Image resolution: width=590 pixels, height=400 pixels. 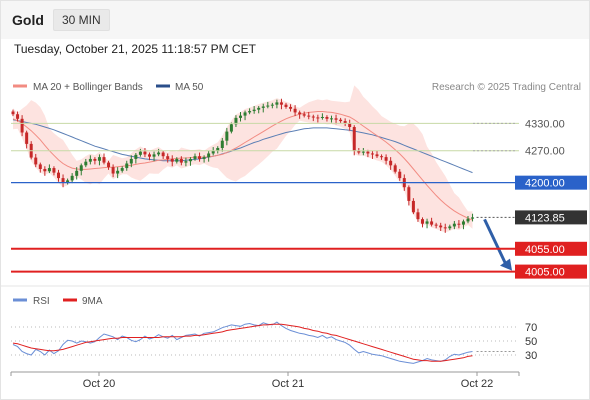 What do you see at coordinates (531, 328) in the screenshot?
I see `rsi-tick-70: 70` at bounding box center [531, 328].